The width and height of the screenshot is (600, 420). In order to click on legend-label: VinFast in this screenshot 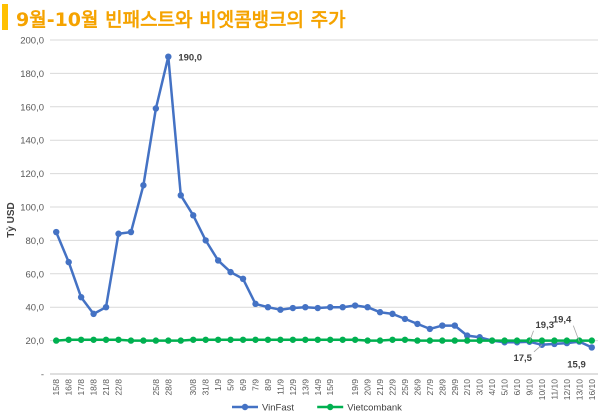, I will do `click(278, 408)`.